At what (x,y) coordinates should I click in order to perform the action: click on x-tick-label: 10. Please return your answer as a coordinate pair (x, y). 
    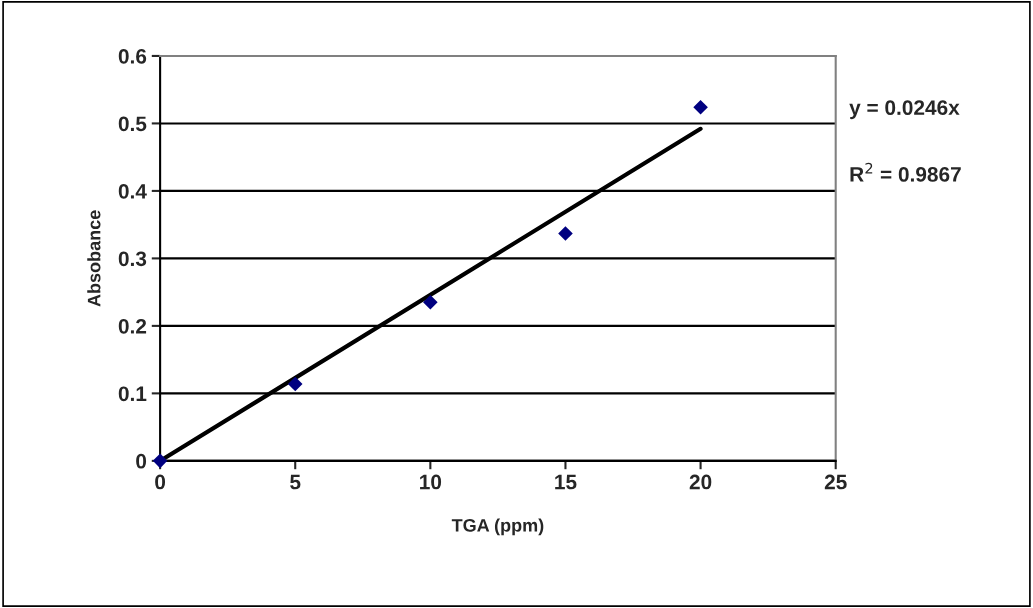
    Looking at the image, I should click on (431, 482).